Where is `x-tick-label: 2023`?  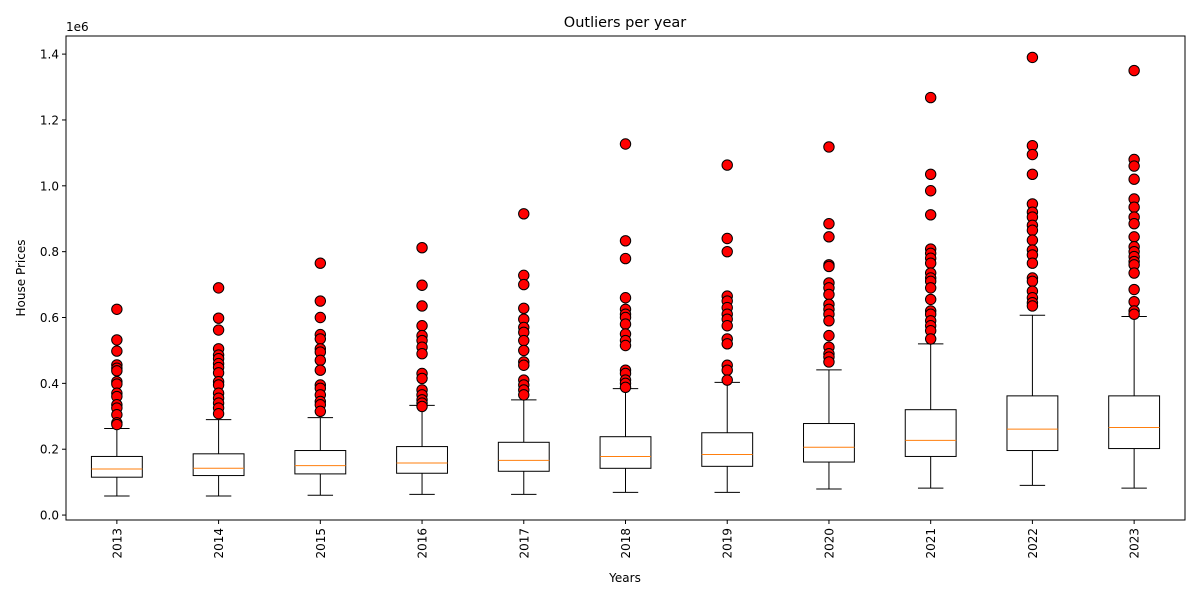 x-tick-label: 2023 is located at coordinates (1135, 543).